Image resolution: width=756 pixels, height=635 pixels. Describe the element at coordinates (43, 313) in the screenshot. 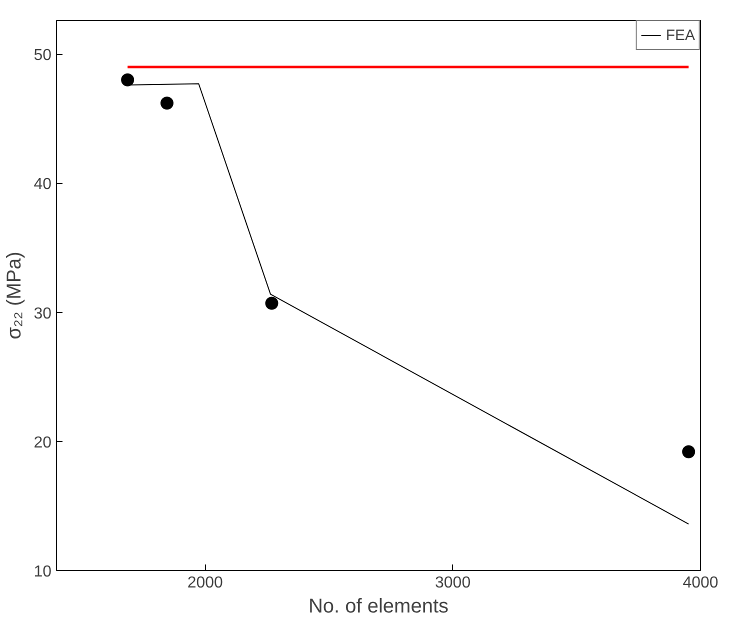

I see `y-tick-label: 30` at that location.